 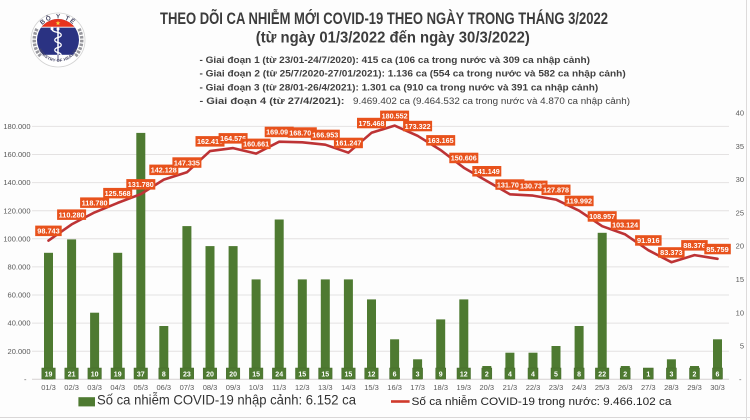 What do you see at coordinates (16, 210) in the screenshot?
I see `svg-text: 120.000` at bounding box center [16, 210].